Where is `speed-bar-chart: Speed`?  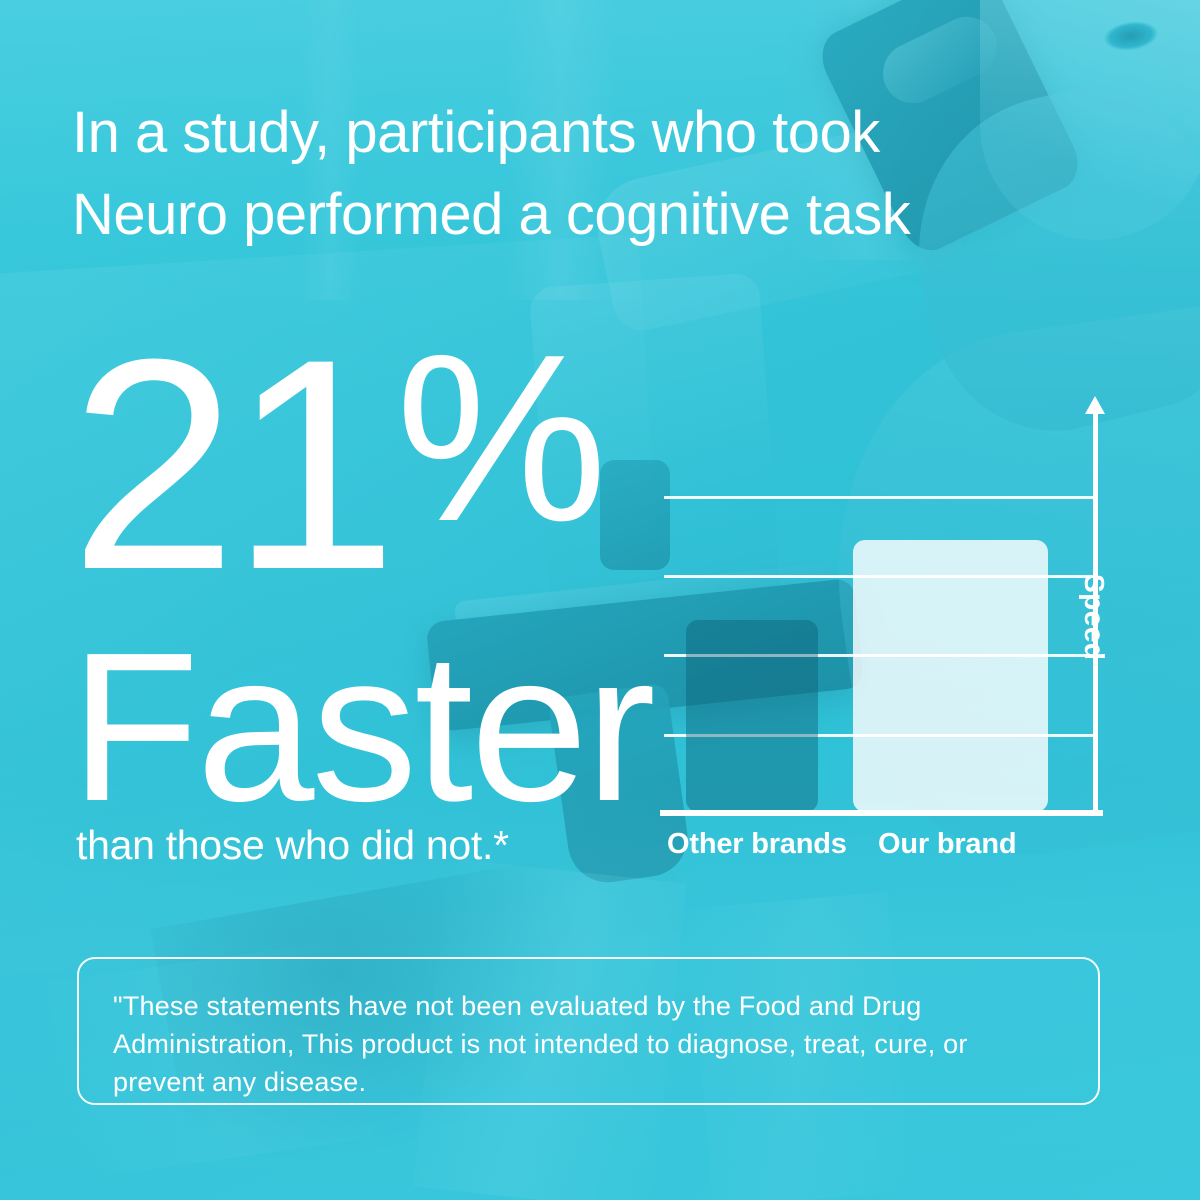
speed-bar-chart: Speed is located at coordinates (885, 606).